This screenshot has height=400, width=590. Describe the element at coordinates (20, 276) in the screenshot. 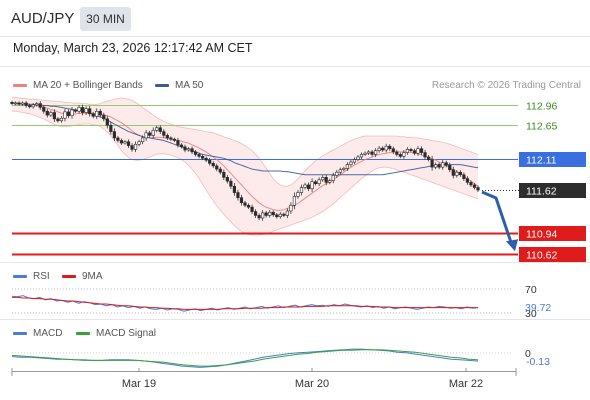

I see `rsi-swatch-icon` at that location.